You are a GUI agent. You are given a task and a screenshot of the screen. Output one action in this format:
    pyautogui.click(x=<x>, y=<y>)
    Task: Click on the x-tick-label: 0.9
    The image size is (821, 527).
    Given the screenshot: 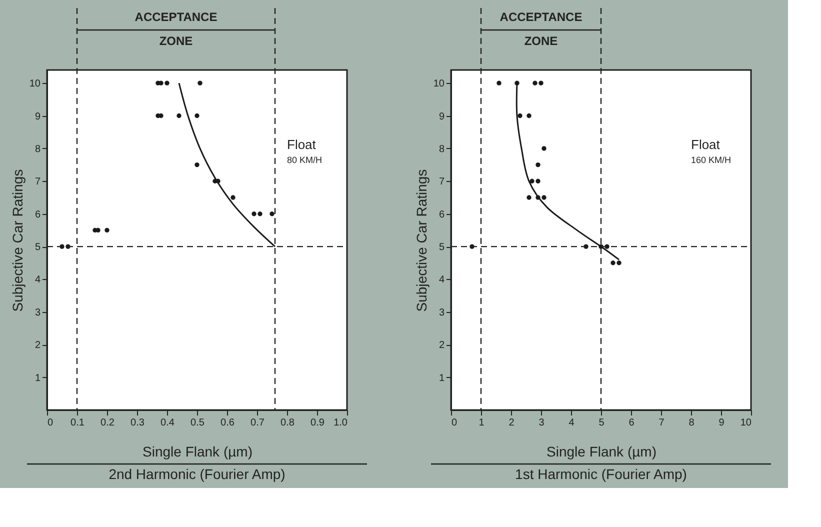 What is the action you would take?
    pyautogui.click(x=317, y=423)
    